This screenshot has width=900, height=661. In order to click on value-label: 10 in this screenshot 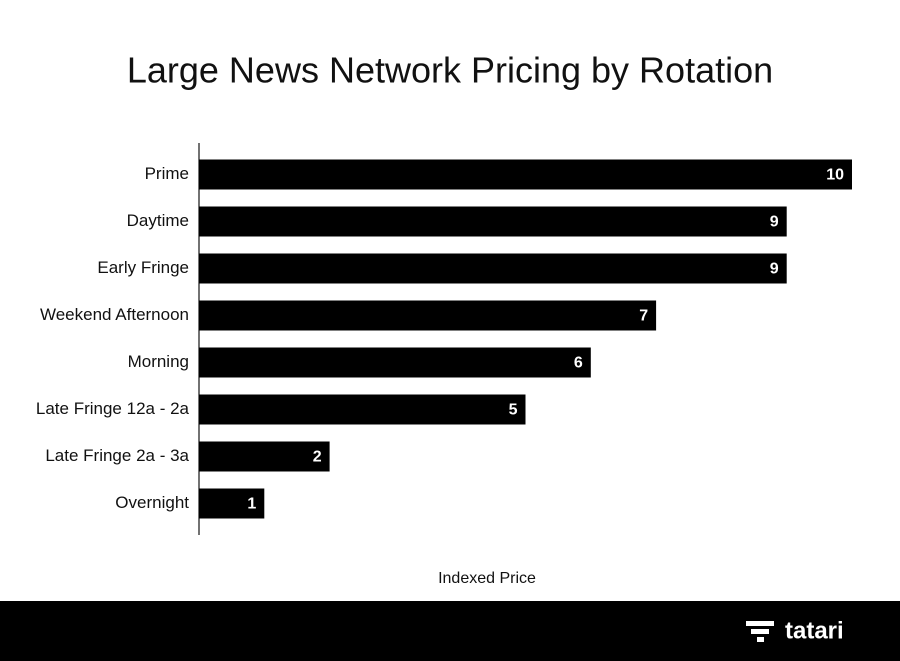, I will do `click(835, 175)`.